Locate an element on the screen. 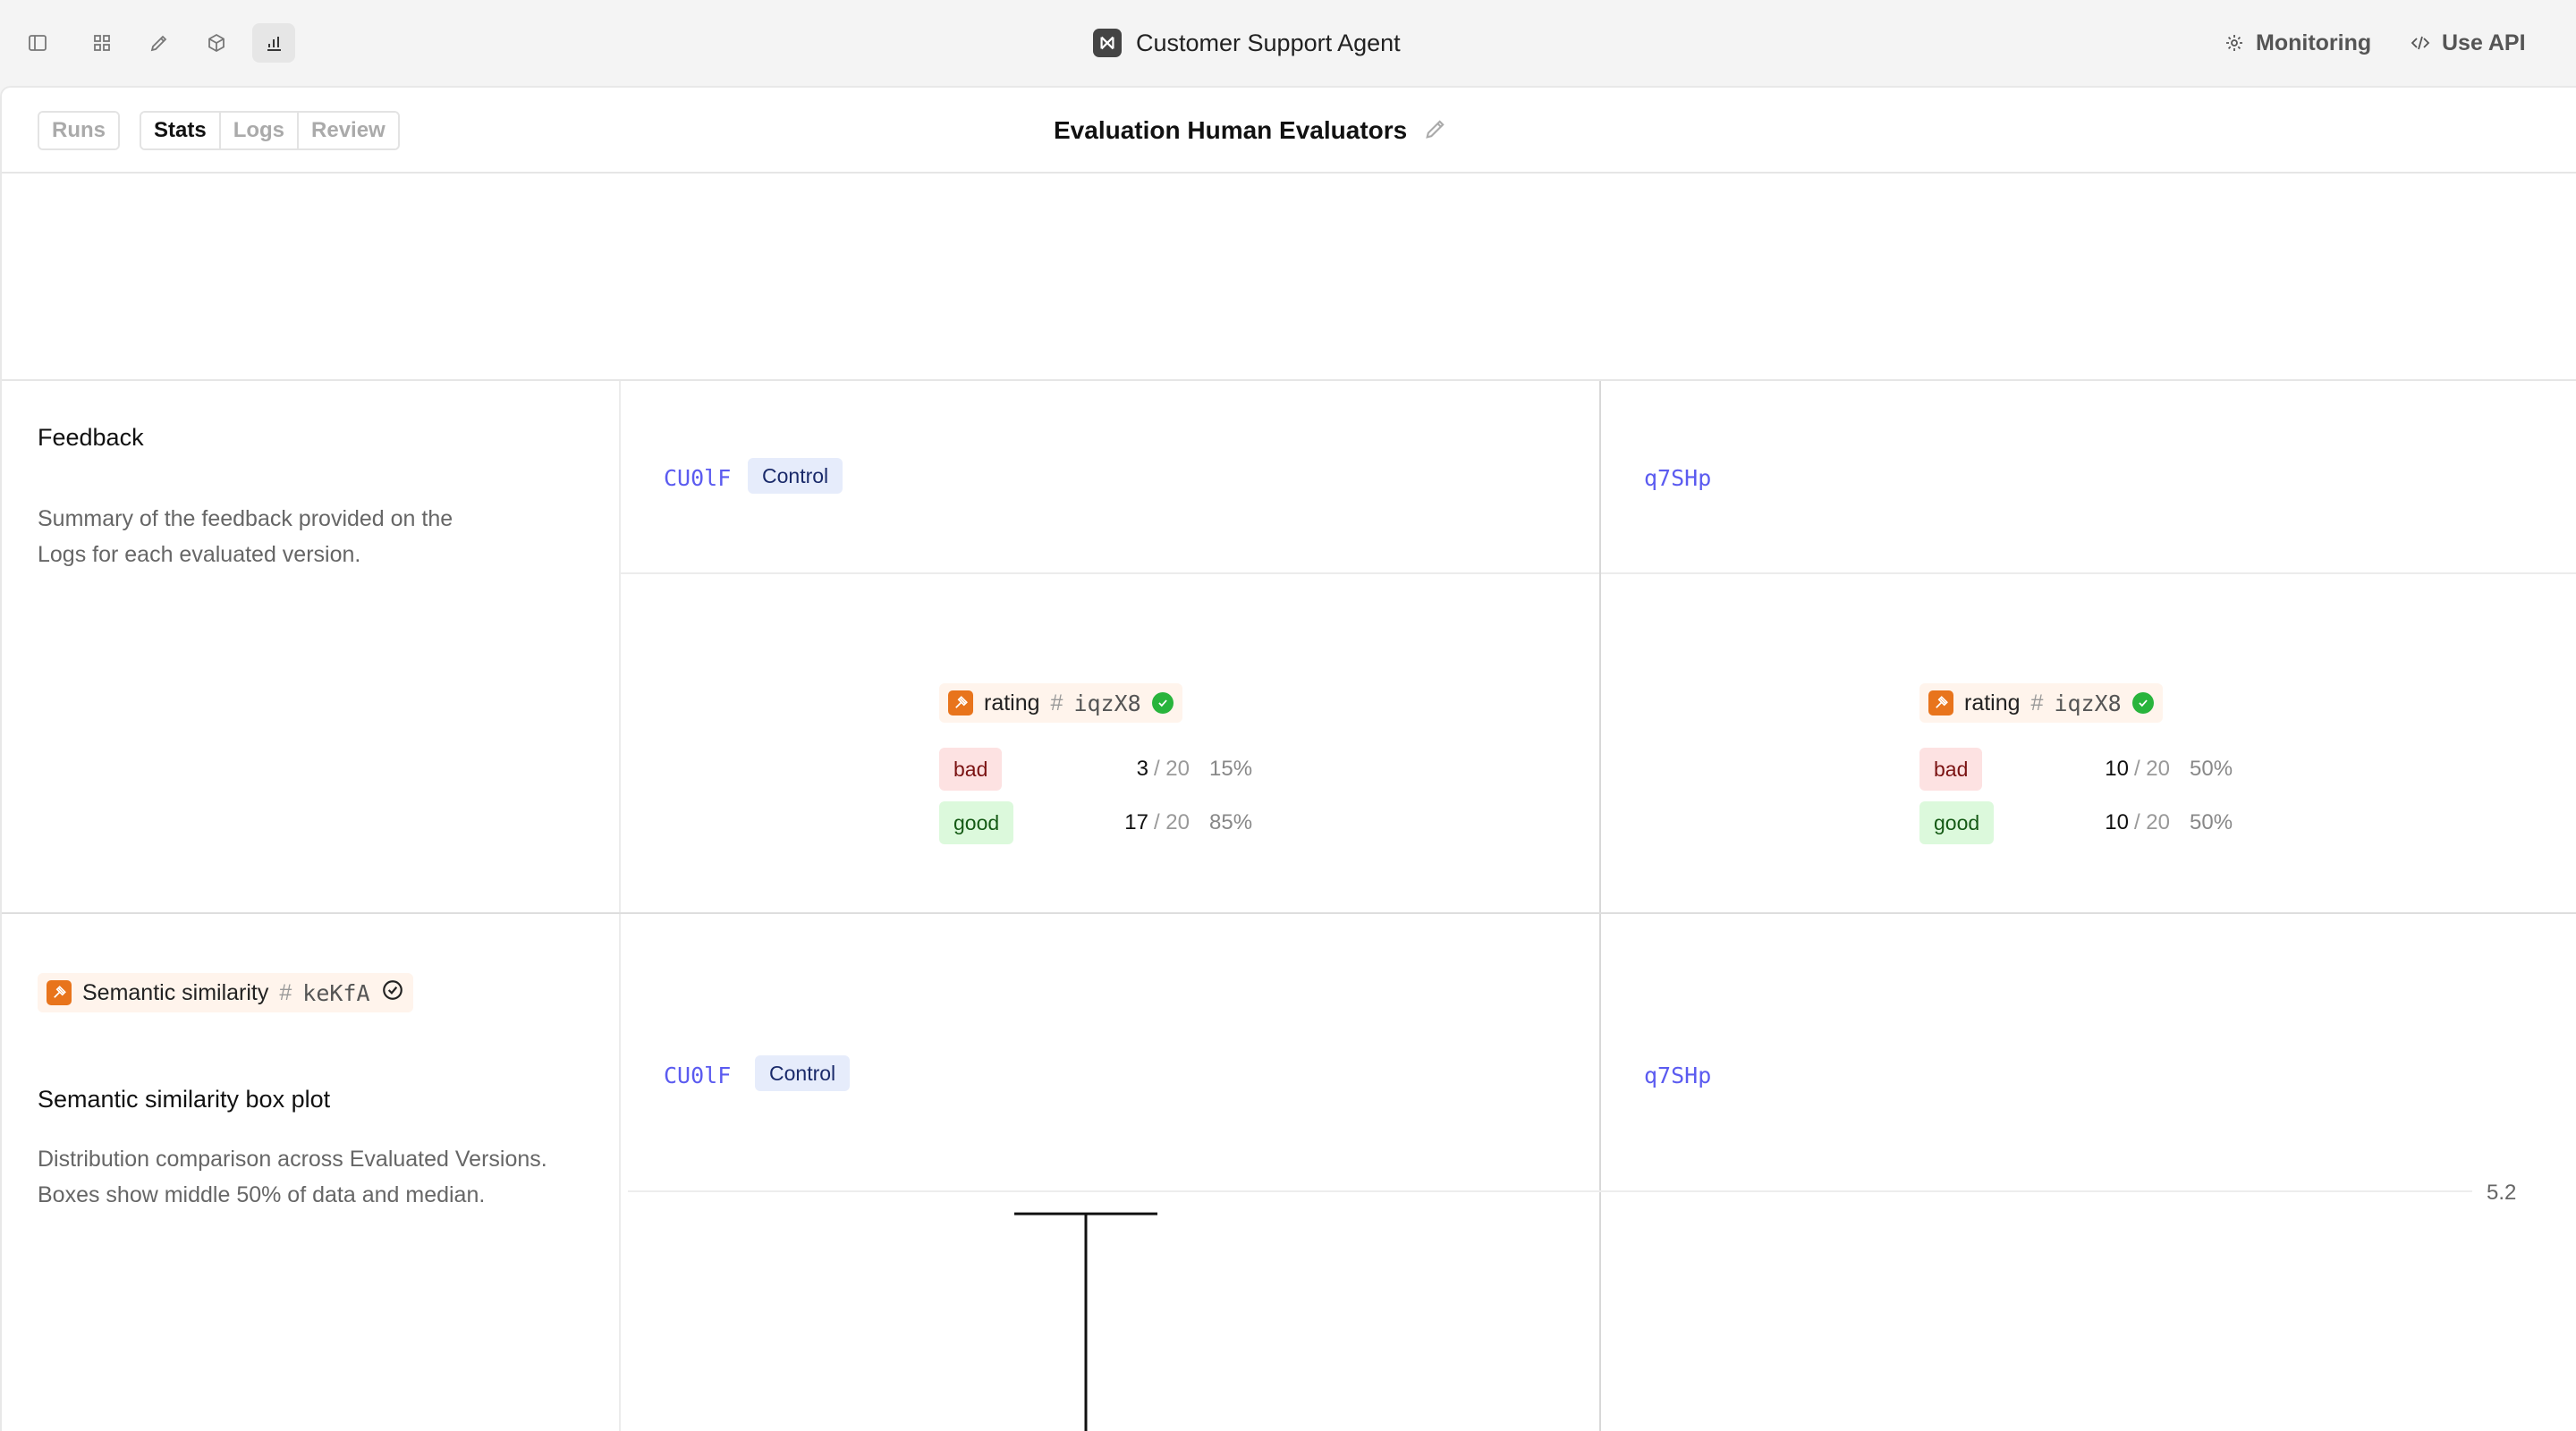  feedback-row: bad 3/ 20 15% is located at coordinates (1127, 770).